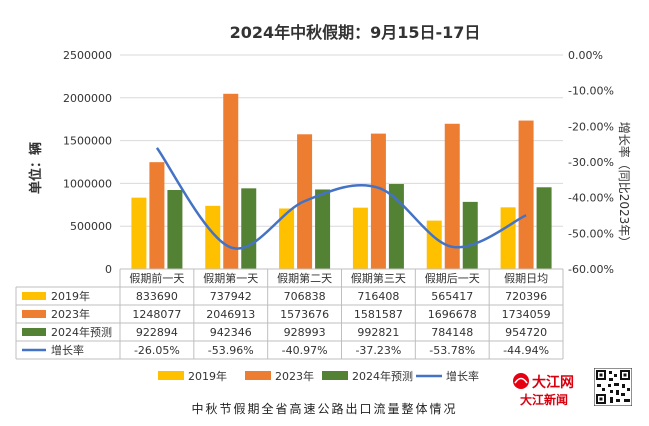  What do you see at coordinates (87, 162) in the screenshot?
I see `y-axis-ticks: 0 500000 1000000 1500000 2000000 2500000` at bounding box center [87, 162].